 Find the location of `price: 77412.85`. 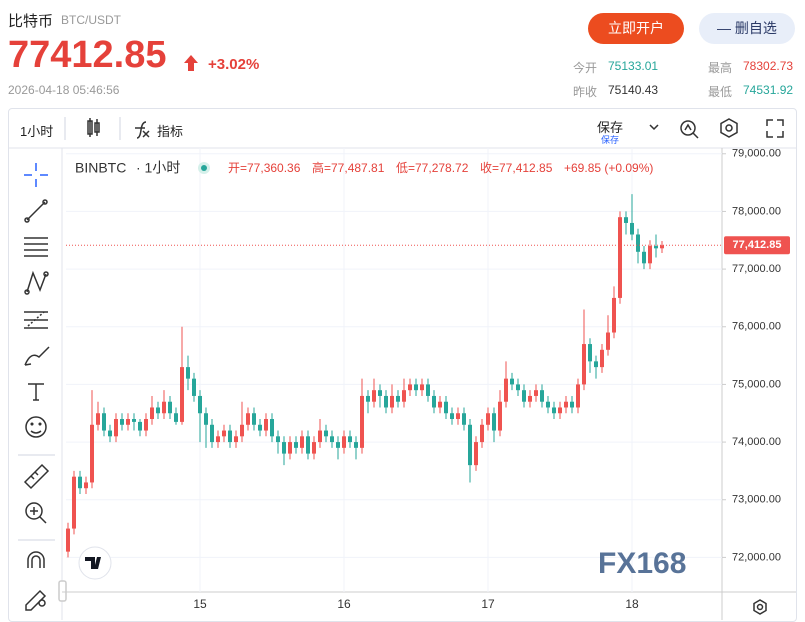

price: 77412.85 is located at coordinates (87, 55).